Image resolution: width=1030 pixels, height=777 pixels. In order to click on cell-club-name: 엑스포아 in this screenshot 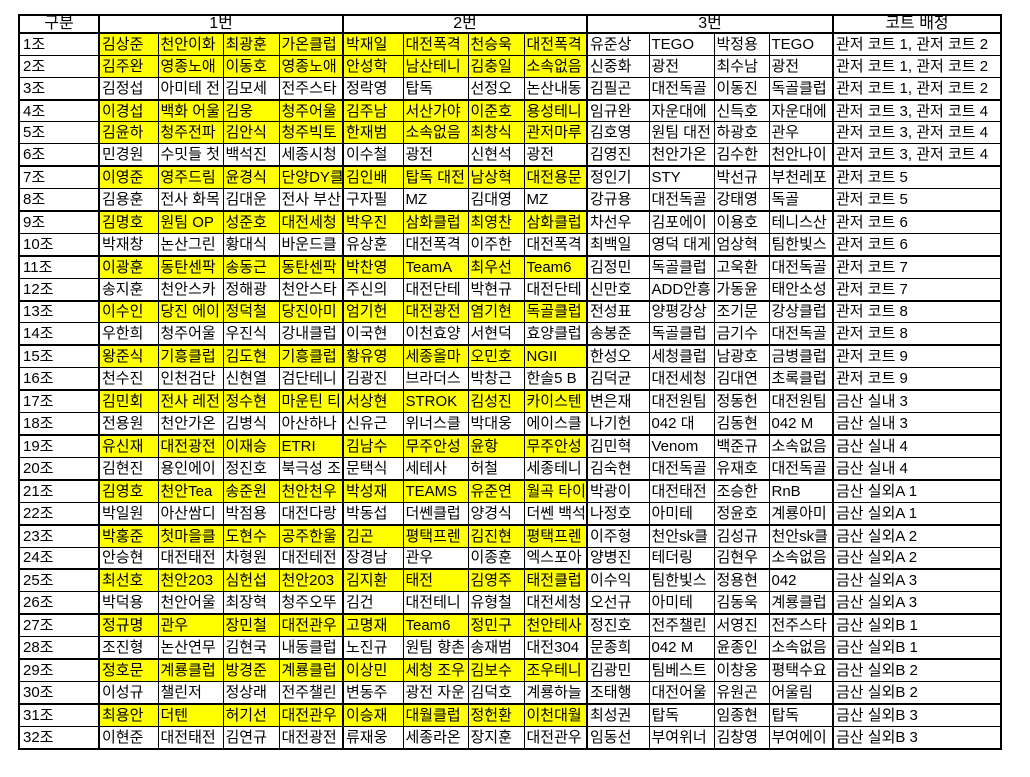, I will do `click(555, 558)`.